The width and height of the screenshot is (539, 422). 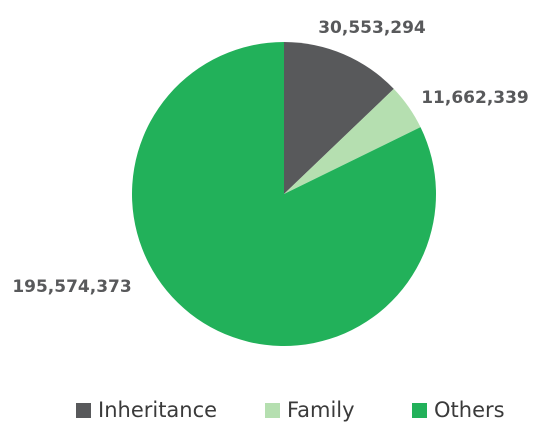 What do you see at coordinates (475, 98) in the screenshot?
I see `data-label: 11,662,339` at bounding box center [475, 98].